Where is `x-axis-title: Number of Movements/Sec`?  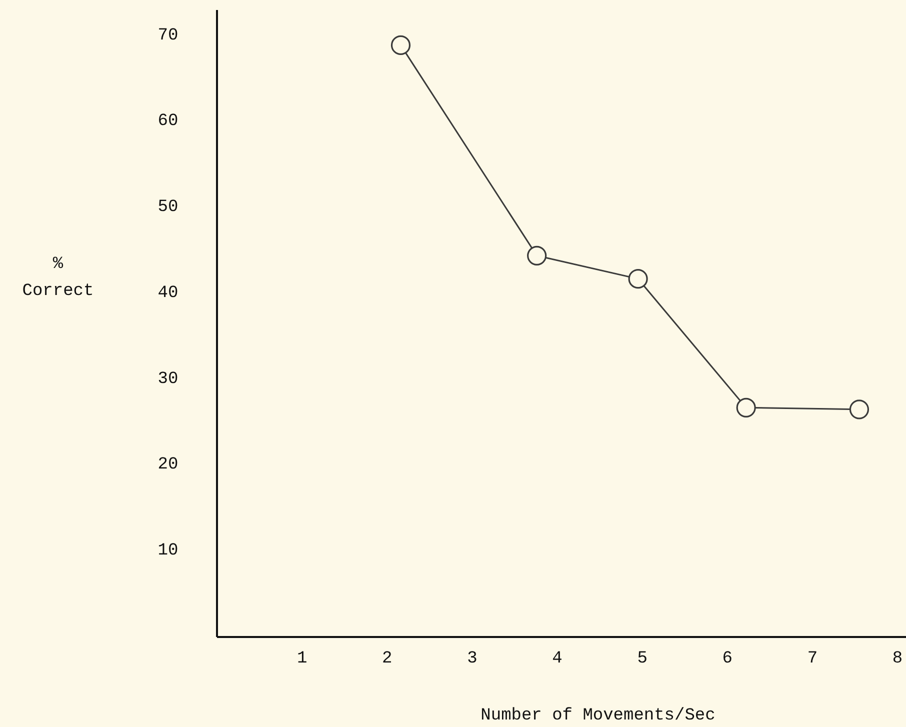 x-axis-title: Number of Movements/Sec is located at coordinates (598, 716).